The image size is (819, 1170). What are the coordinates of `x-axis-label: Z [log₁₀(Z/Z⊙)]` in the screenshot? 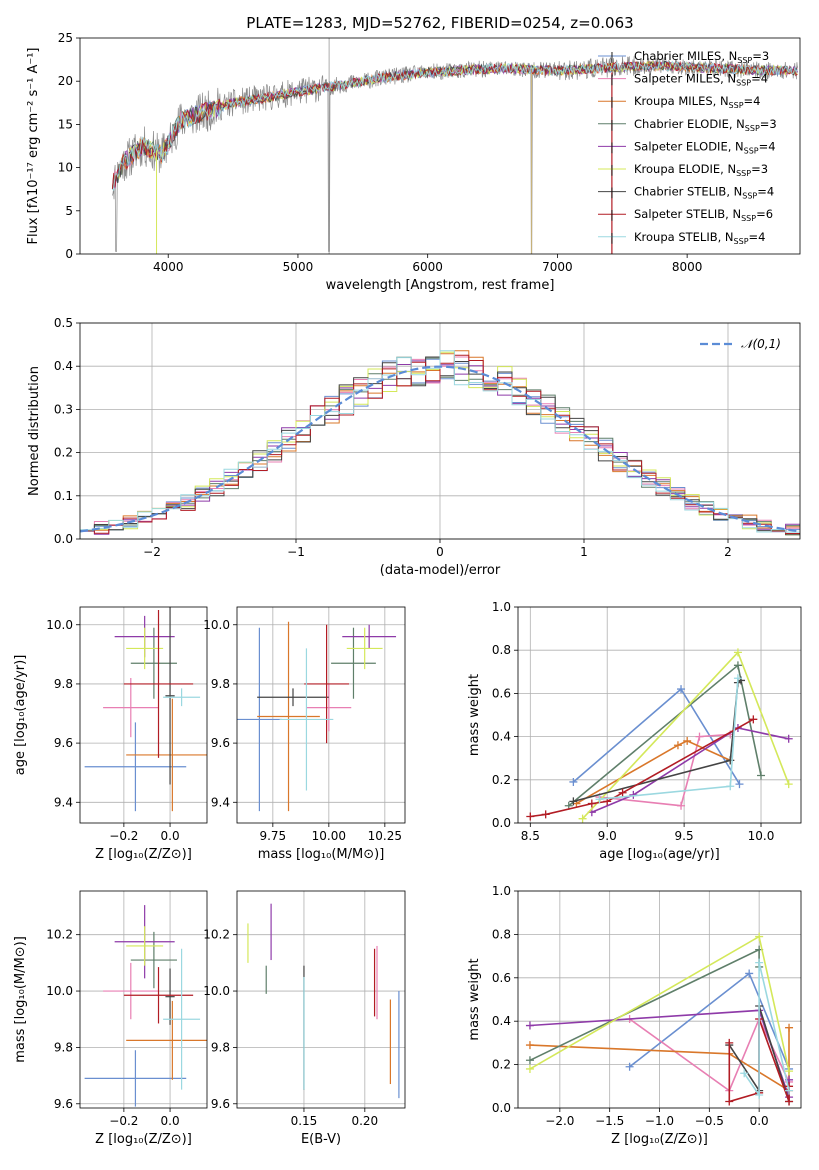 It's located at (143, 1139).